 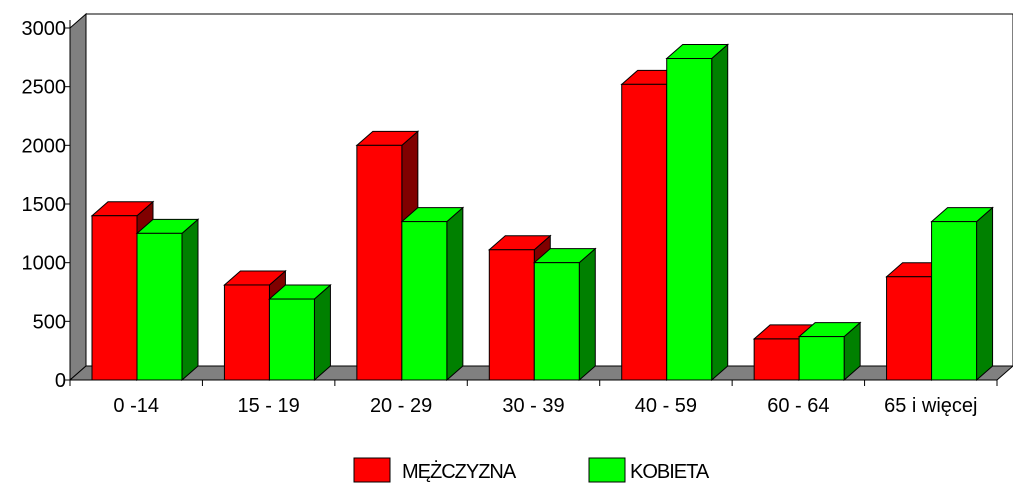 I want to click on y-tick-label: 1500, so click(x=44, y=205).